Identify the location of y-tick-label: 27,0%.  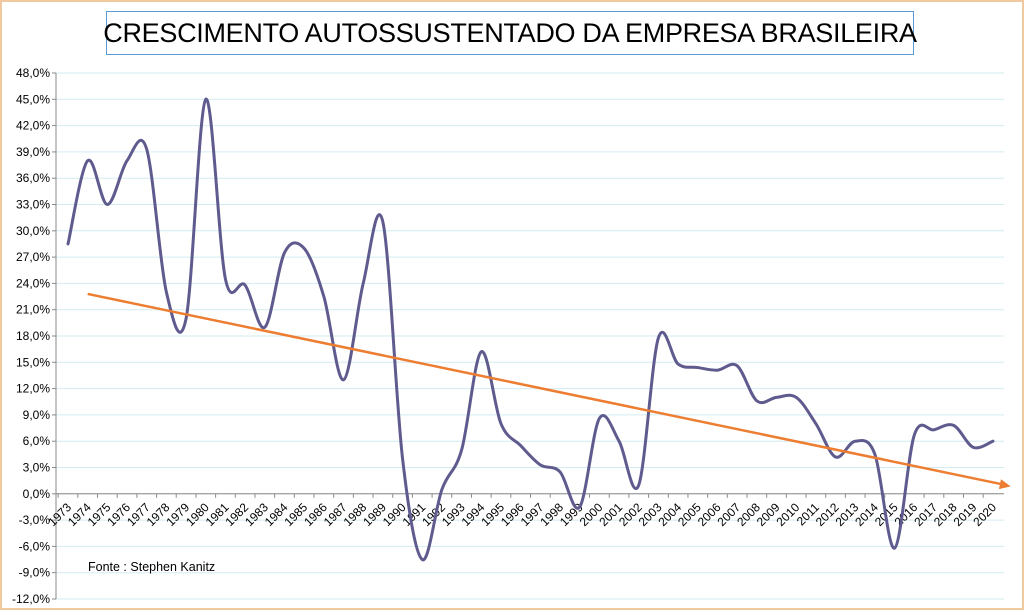
(33, 257).